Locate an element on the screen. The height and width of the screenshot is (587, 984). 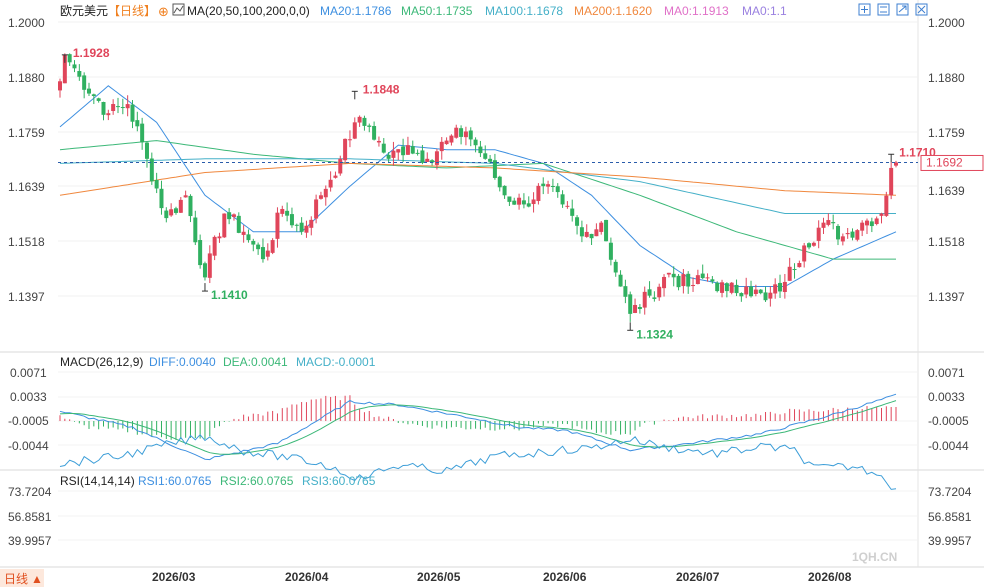
price-tick-left: 1.2000 is located at coordinates (26, 23).